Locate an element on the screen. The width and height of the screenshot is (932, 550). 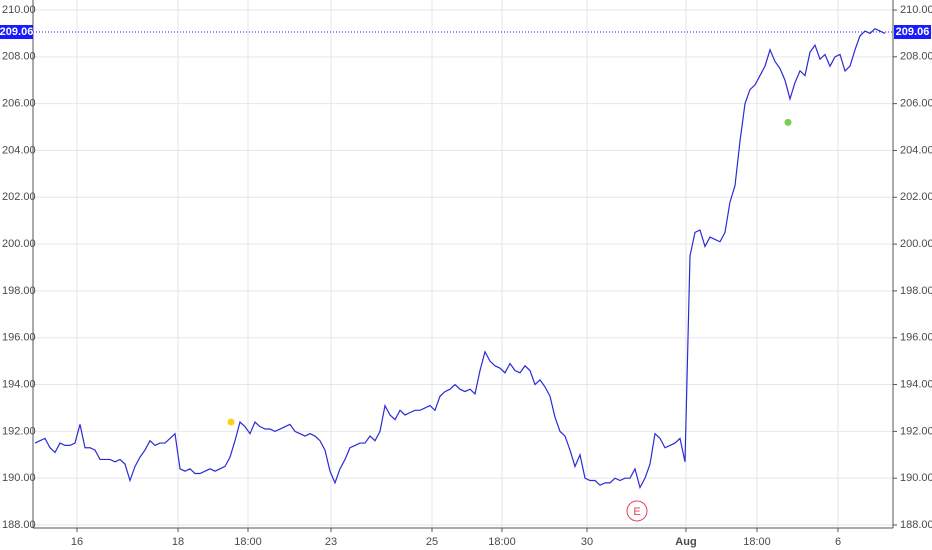
event-label: E is located at coordinates (636, 512).